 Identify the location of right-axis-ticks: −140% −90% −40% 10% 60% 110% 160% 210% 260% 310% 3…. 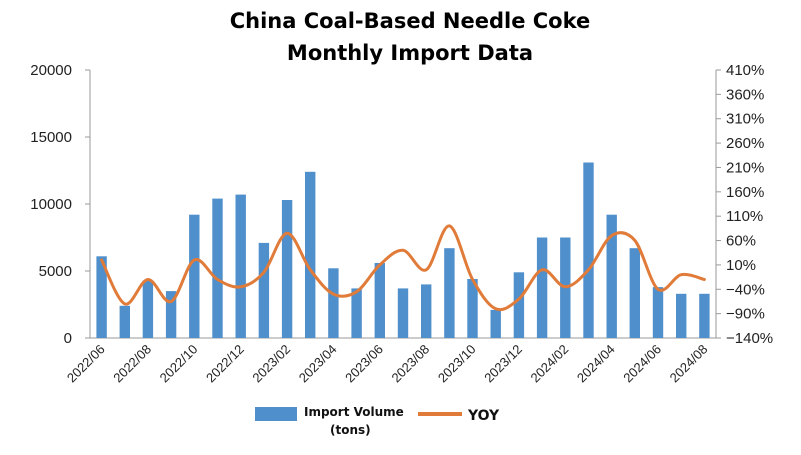
(744, 204).